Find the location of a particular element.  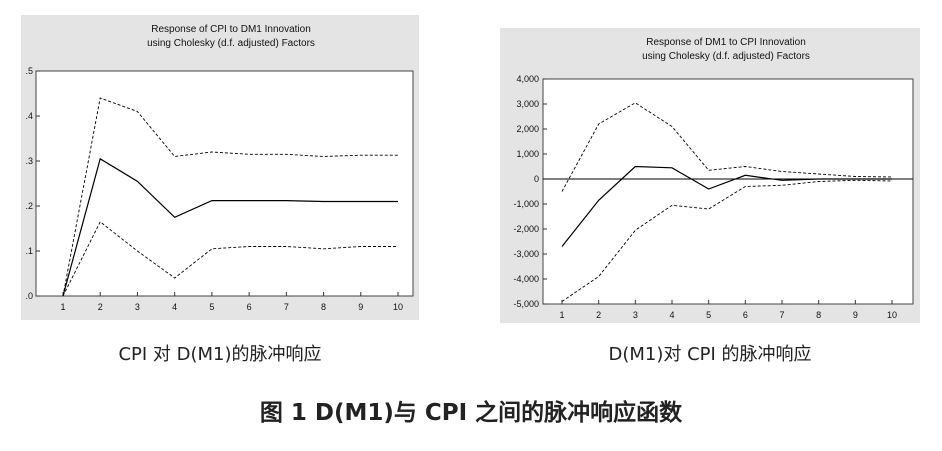

y-tick-label: .2 is located at coordinates (29, 206).